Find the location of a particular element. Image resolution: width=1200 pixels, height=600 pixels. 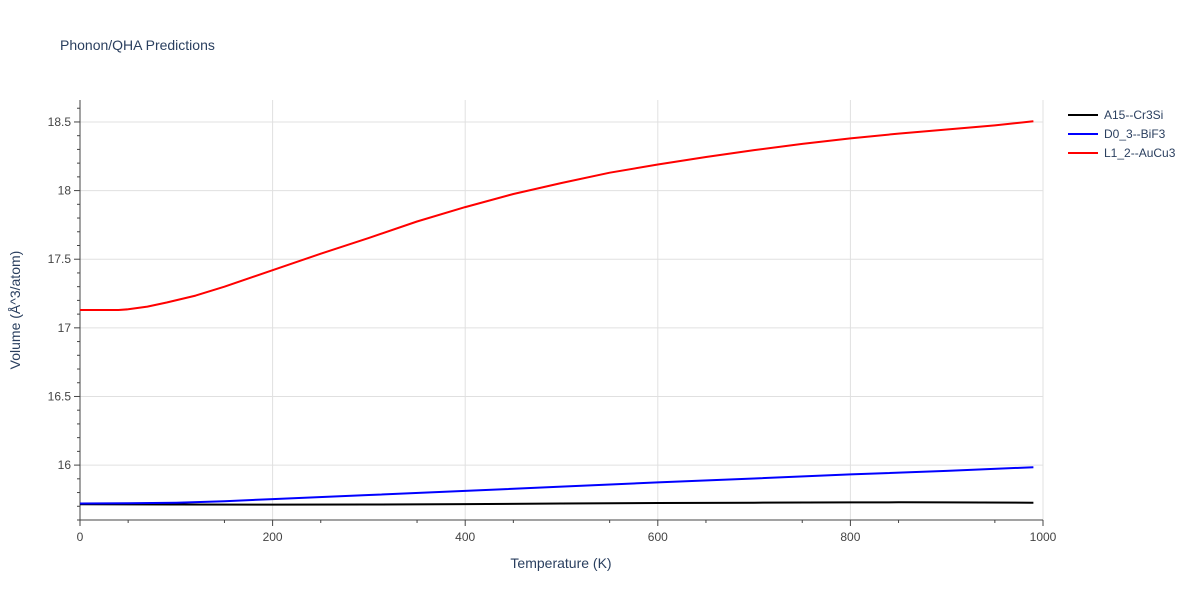

legend: A15--Cr3Si D0_3--BiF3 L1_2--AuCu3 is located at coordinates (1122, 134).